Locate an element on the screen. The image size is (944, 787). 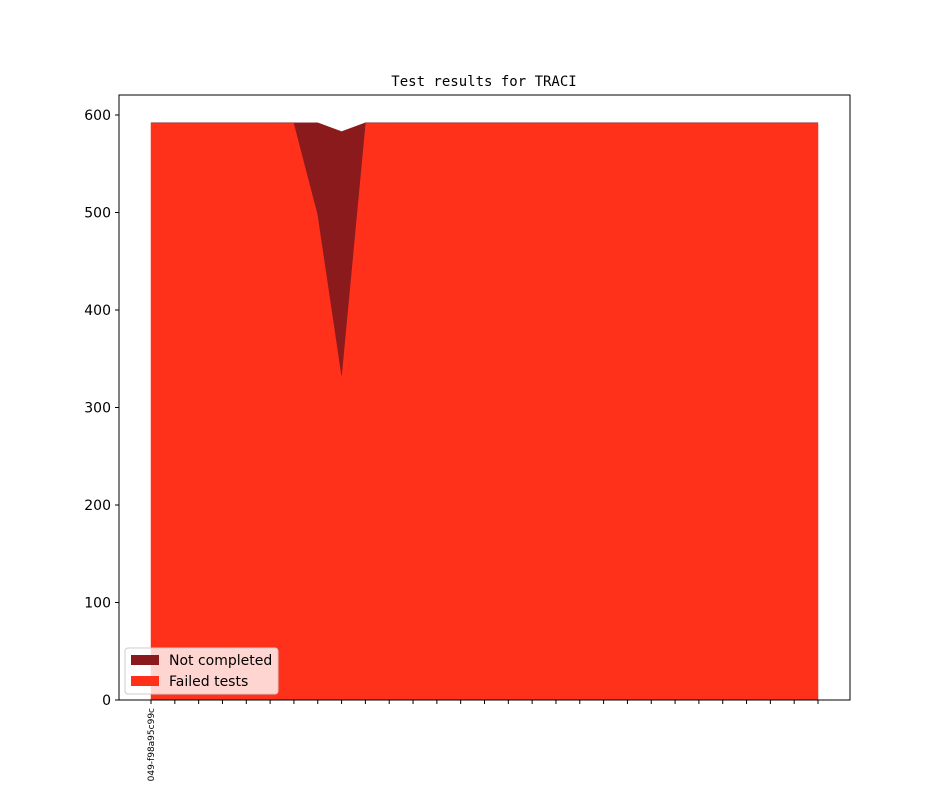
legend: Not completed Failed tests is located at coordinates (201, 671).